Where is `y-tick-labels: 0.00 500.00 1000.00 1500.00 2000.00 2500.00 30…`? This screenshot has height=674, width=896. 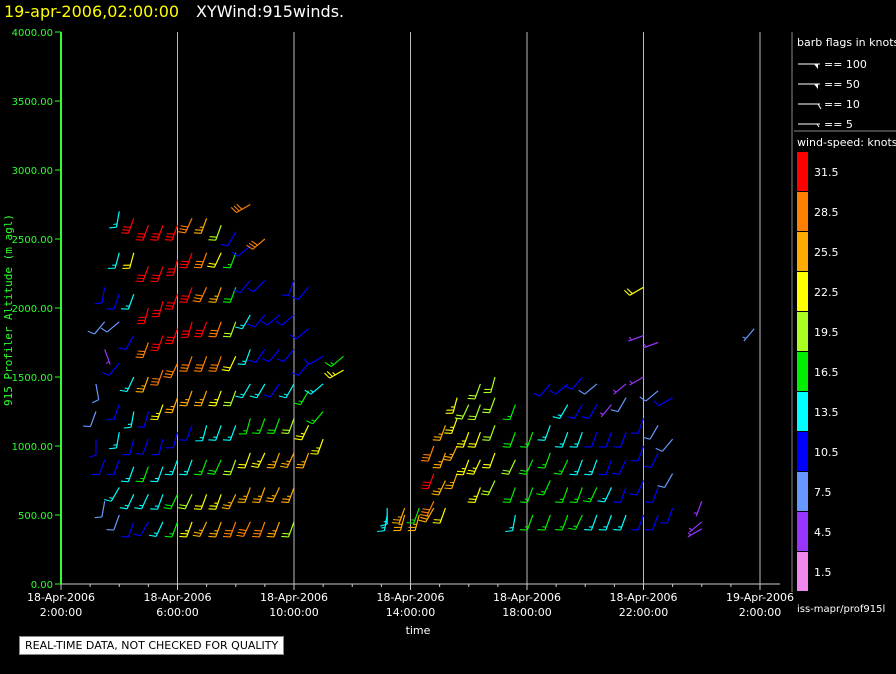
y-tick-labels: 0.00 500.00 1000.00 1500.00 2000.00 2500.00 30… is located at coordinates (36, 309).